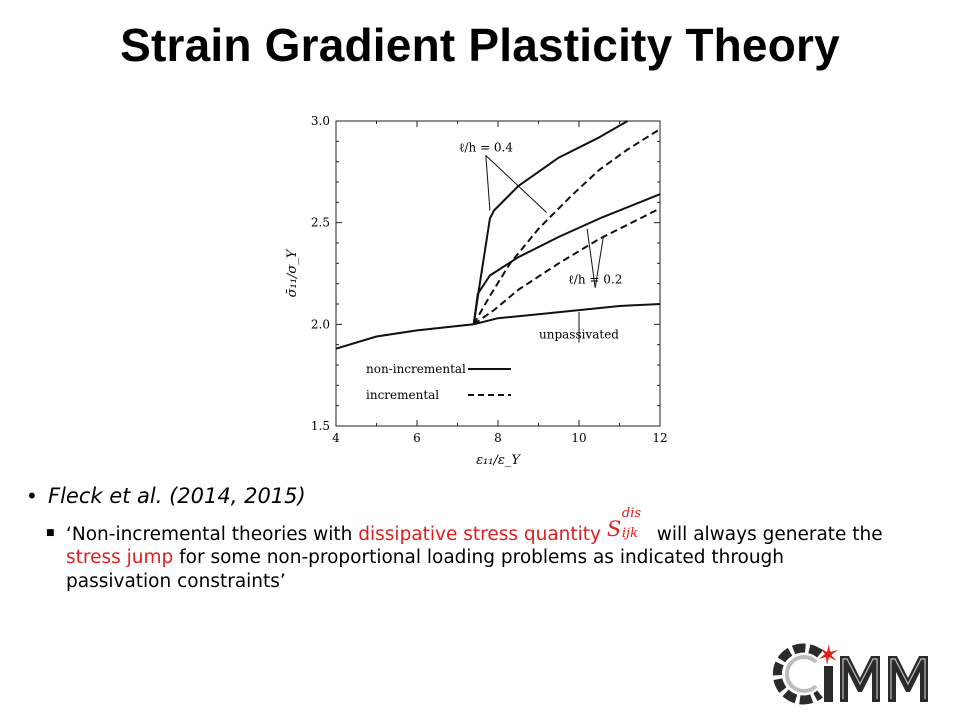 This screenshot has width=960, height=720. I want to click on stress-symbol-sup: dis, so click(631, 513).